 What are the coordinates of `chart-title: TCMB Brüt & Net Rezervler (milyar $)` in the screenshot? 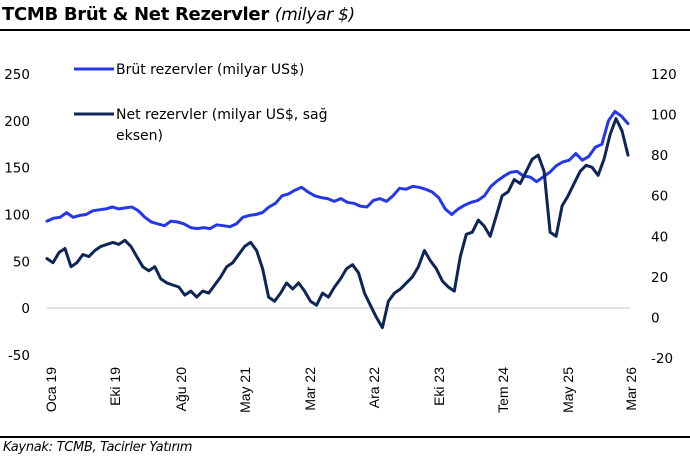 It's located at (178, 14).